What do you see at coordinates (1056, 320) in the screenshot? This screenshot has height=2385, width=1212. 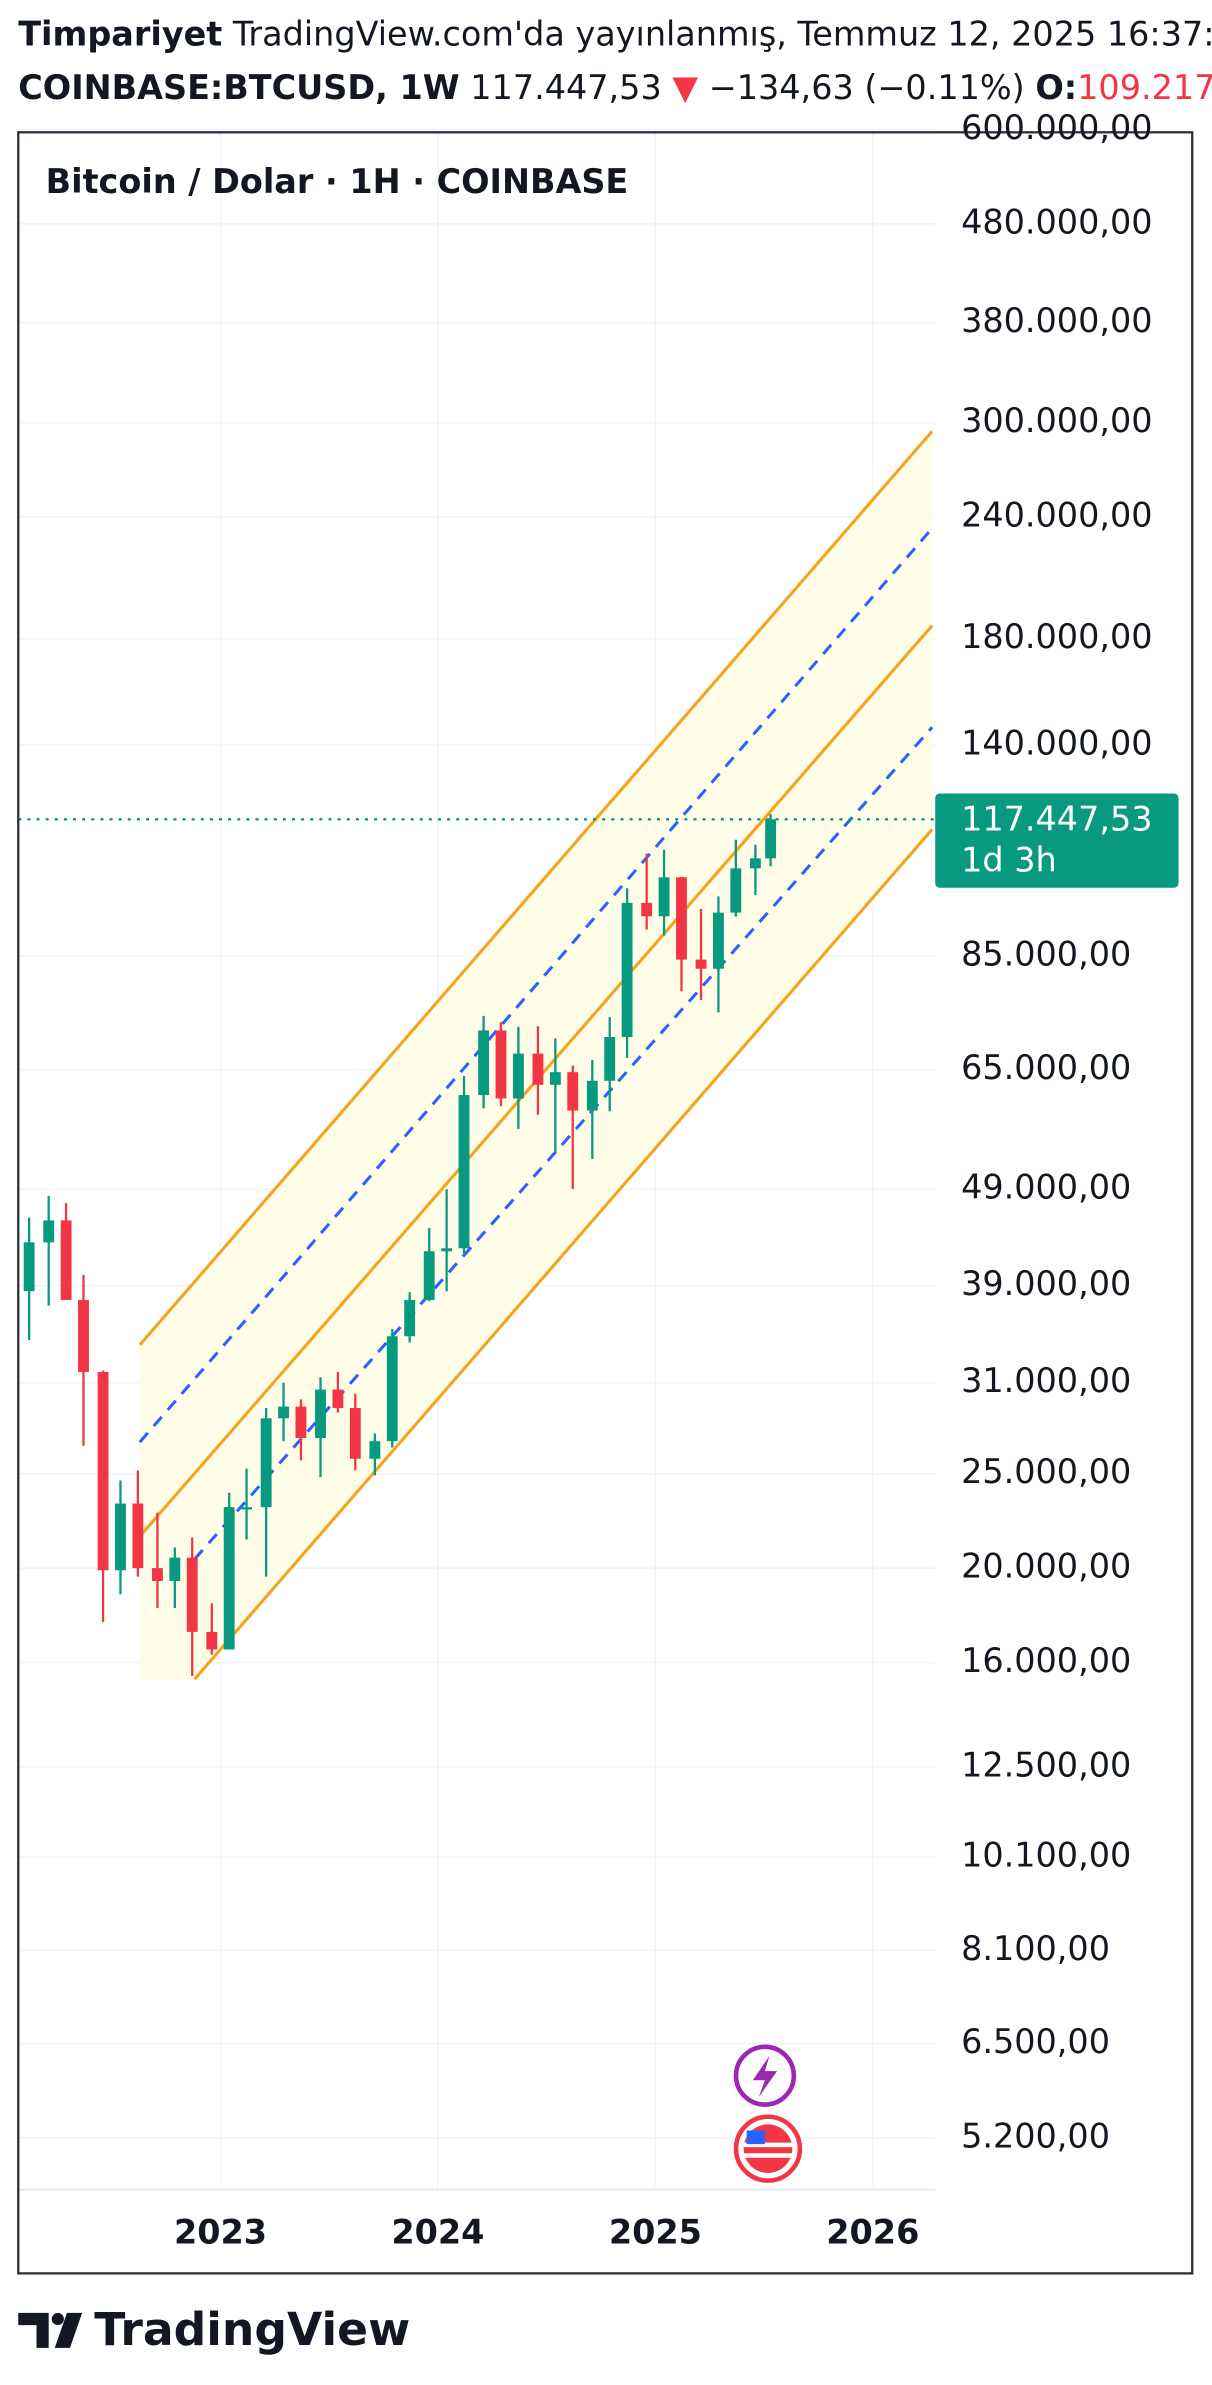 I see `y-tick-label: 380.000,00` at bounding box center [1056, 320].